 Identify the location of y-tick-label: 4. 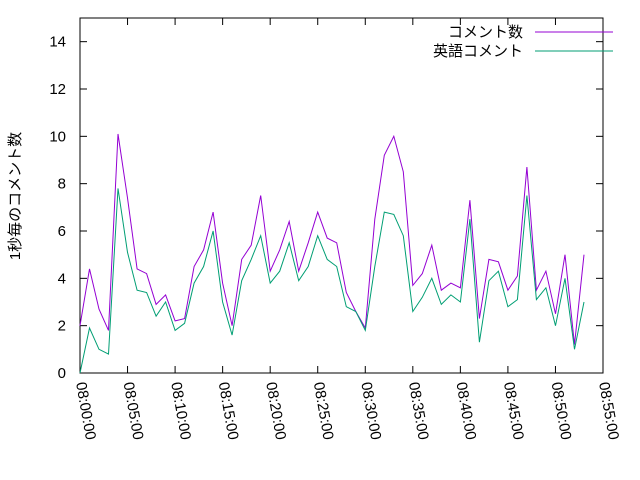
(62, 278).